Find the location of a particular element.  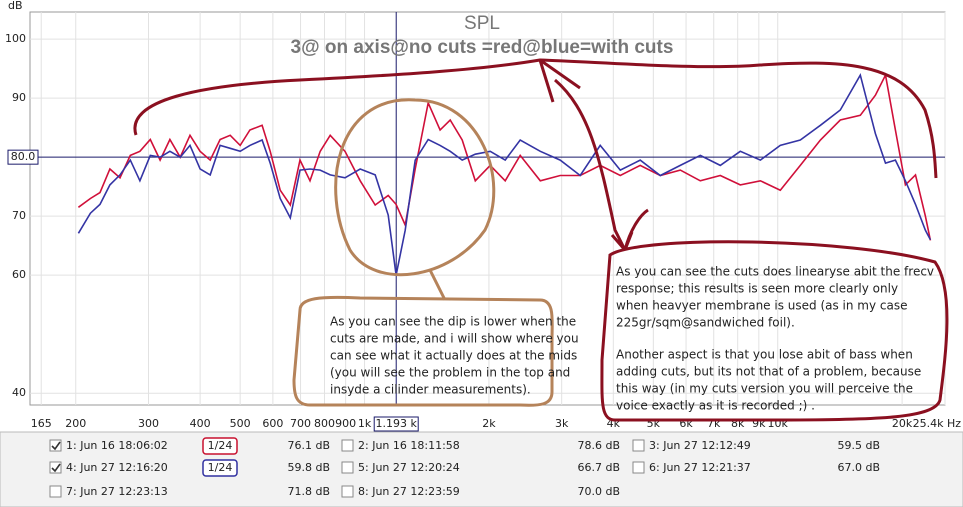

chart-subtitle: 3@ on axis@no cuts =red@blue=with cuts is located at coordinates (482, 47).